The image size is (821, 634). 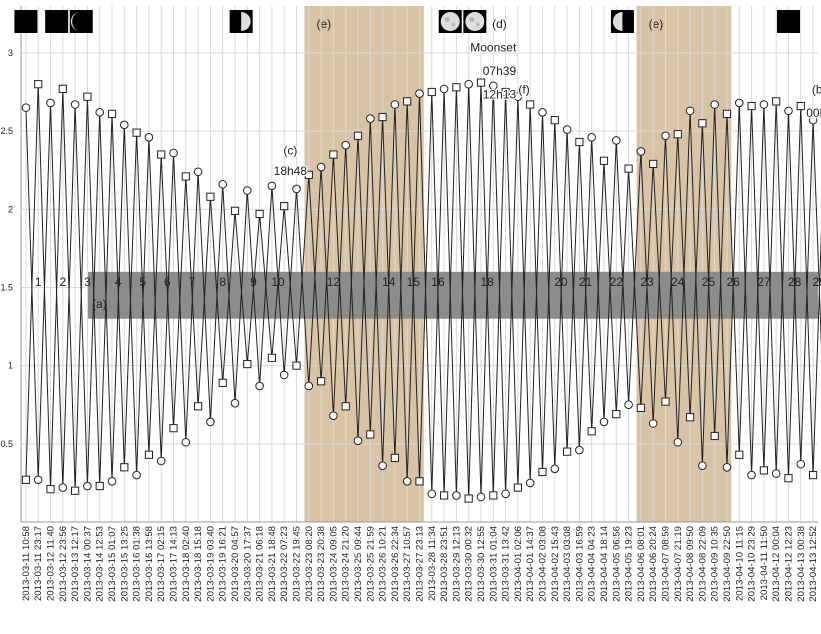 I want to click on day-number: 5, so click(x=142, y=282).